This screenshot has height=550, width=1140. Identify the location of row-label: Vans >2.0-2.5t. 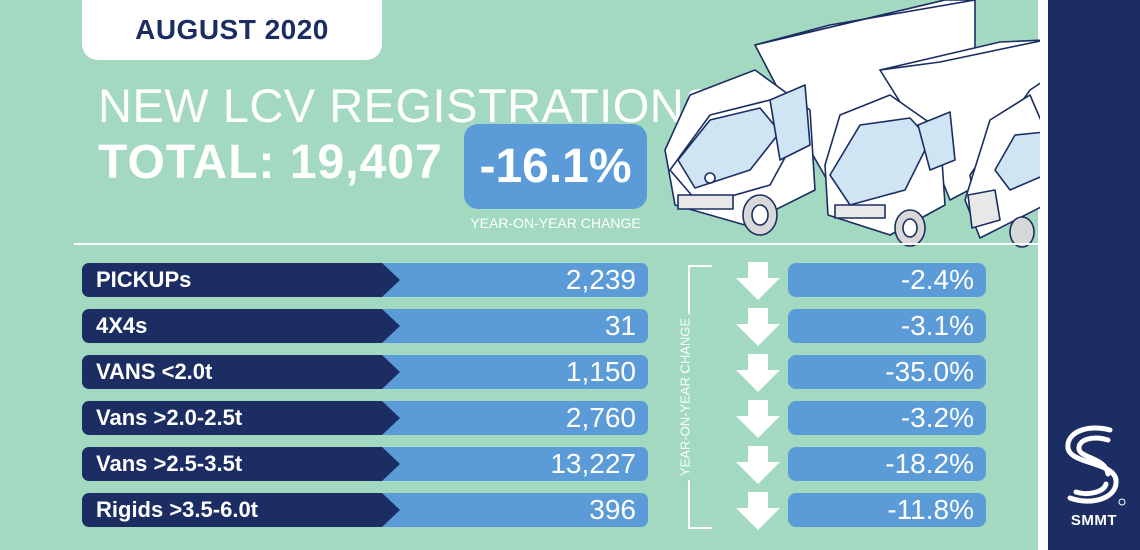
(169, 417).